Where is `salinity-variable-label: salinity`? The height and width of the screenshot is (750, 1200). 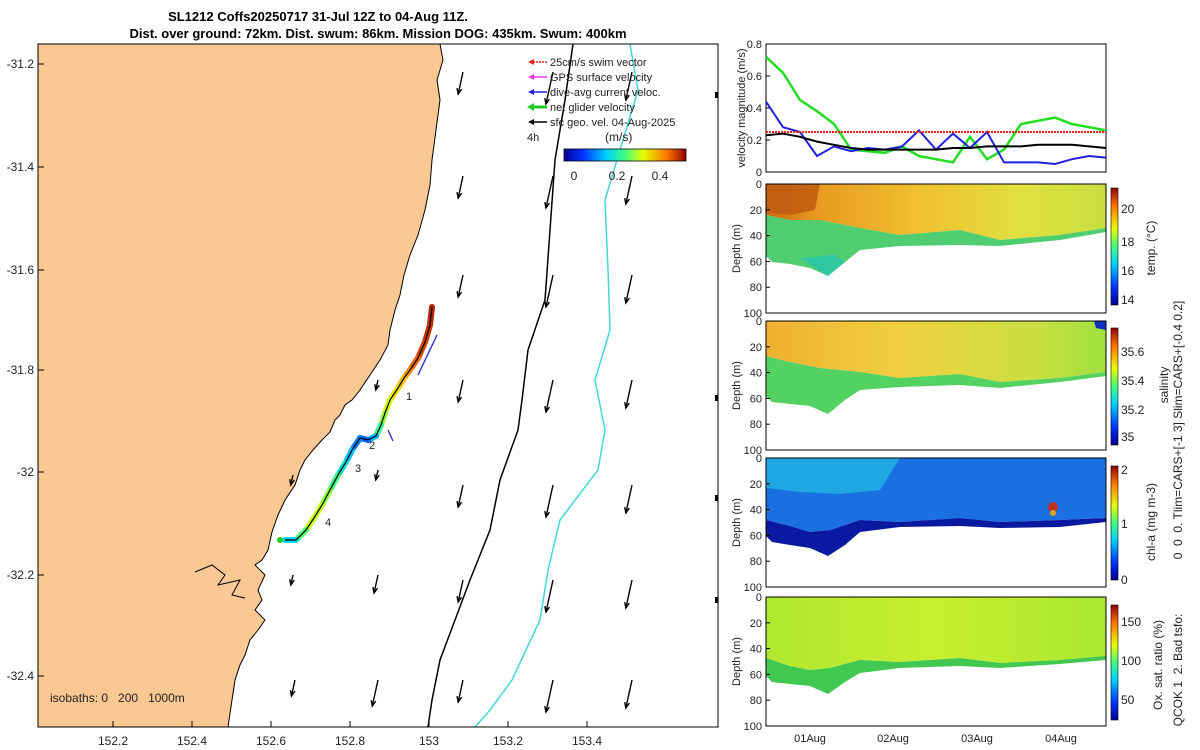 salinity-variable-label: salinity is located at coordinates (1164, 385).